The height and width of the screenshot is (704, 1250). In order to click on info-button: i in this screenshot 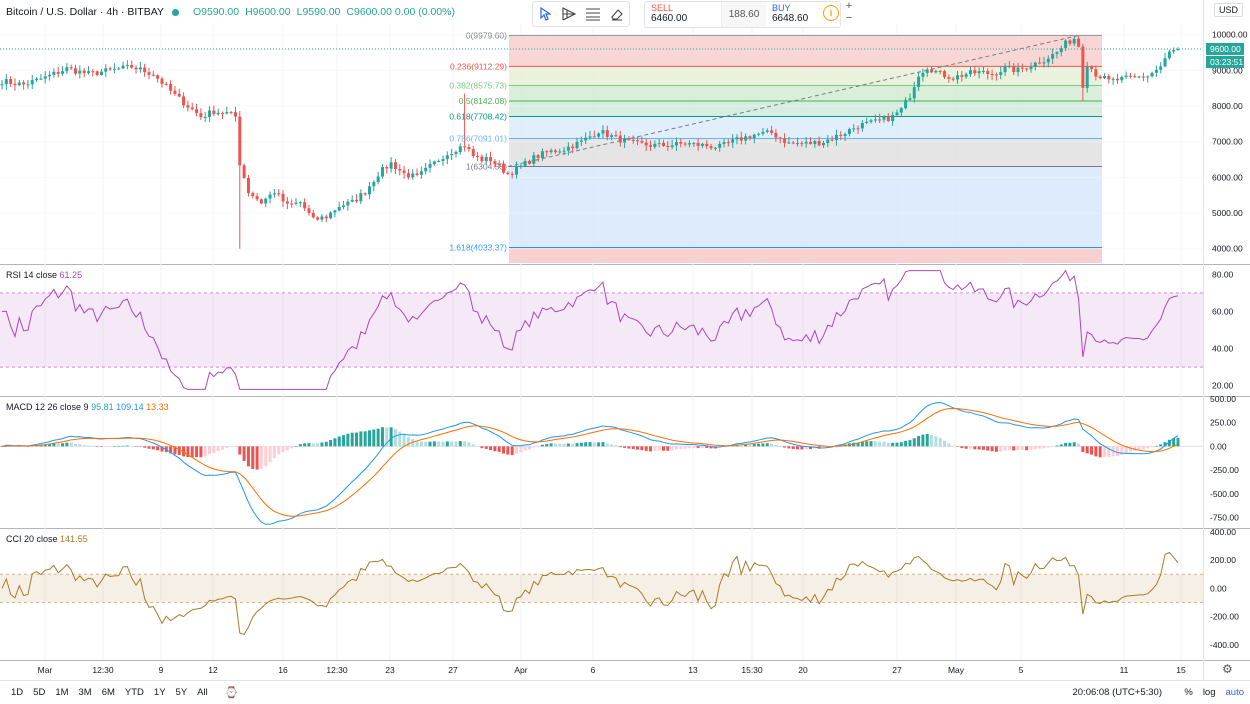, I will do `click(831, 13)`.